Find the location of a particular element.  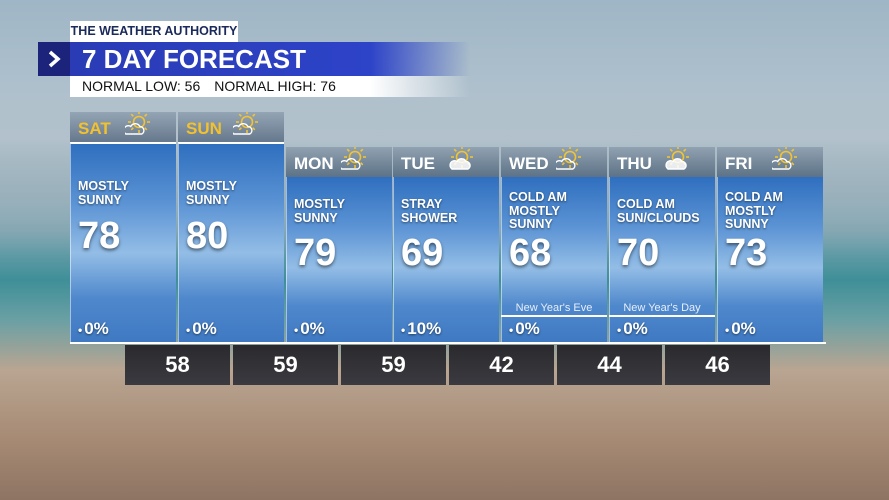

day-name: MON is located at coordinates (314, 163).